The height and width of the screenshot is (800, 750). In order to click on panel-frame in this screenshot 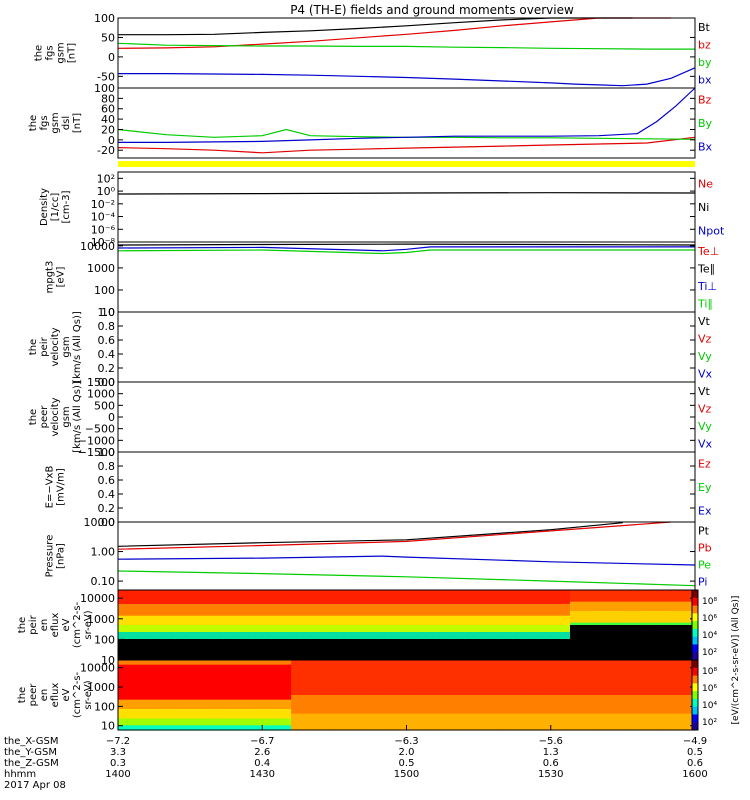, I will do `click(406, 207)`.